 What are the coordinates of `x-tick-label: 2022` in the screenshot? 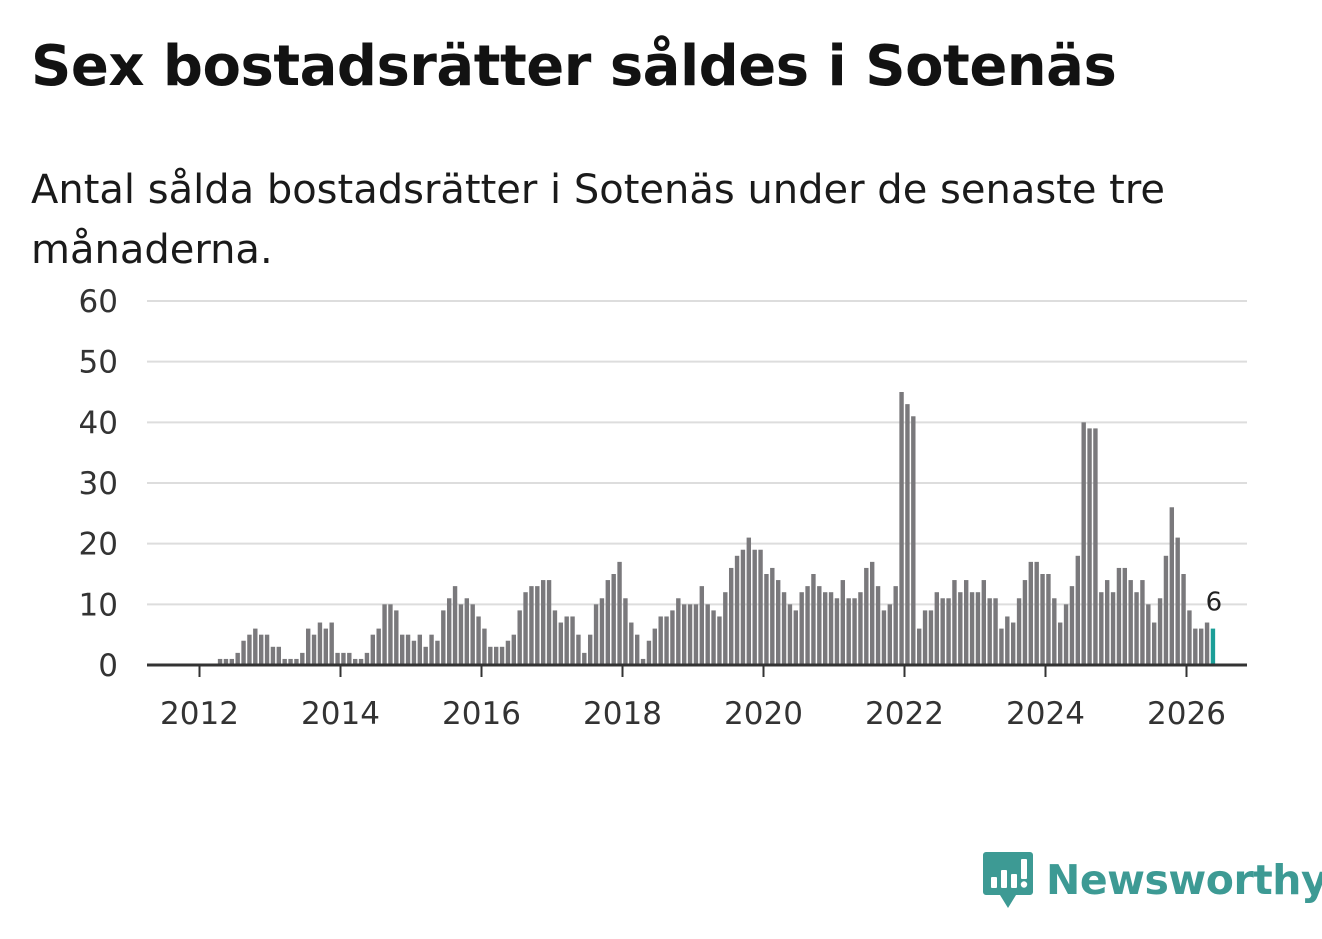 It's located at (904, 714).